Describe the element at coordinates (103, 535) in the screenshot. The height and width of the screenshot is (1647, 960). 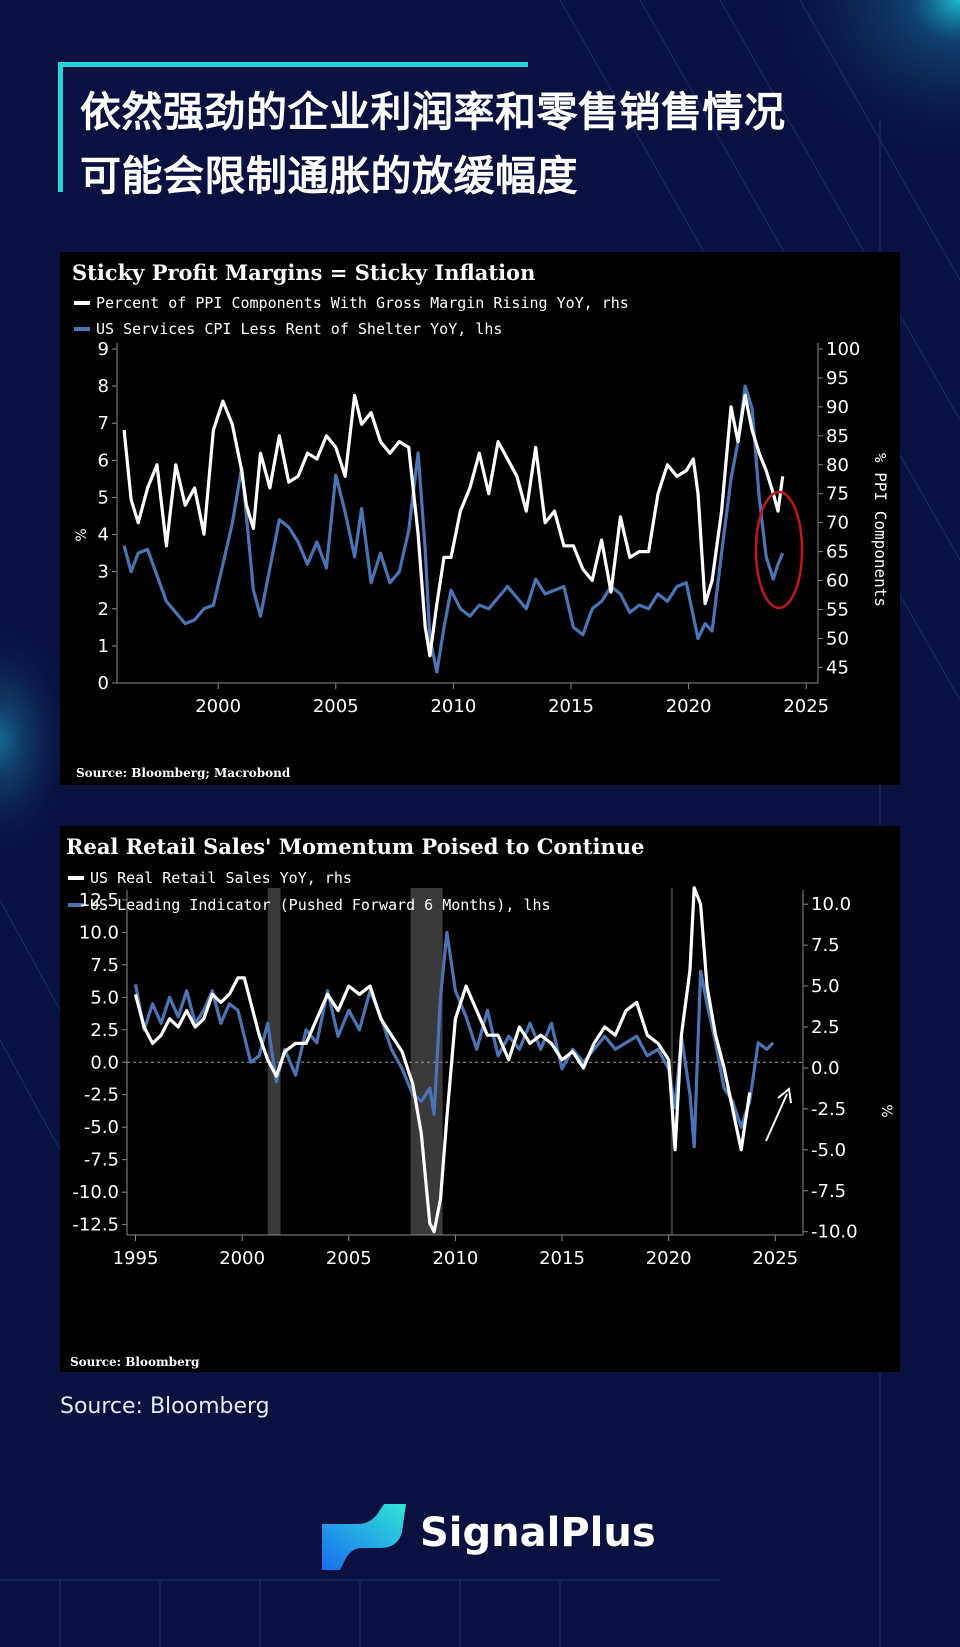
I see `left-tick-label-4: 4` at that location.